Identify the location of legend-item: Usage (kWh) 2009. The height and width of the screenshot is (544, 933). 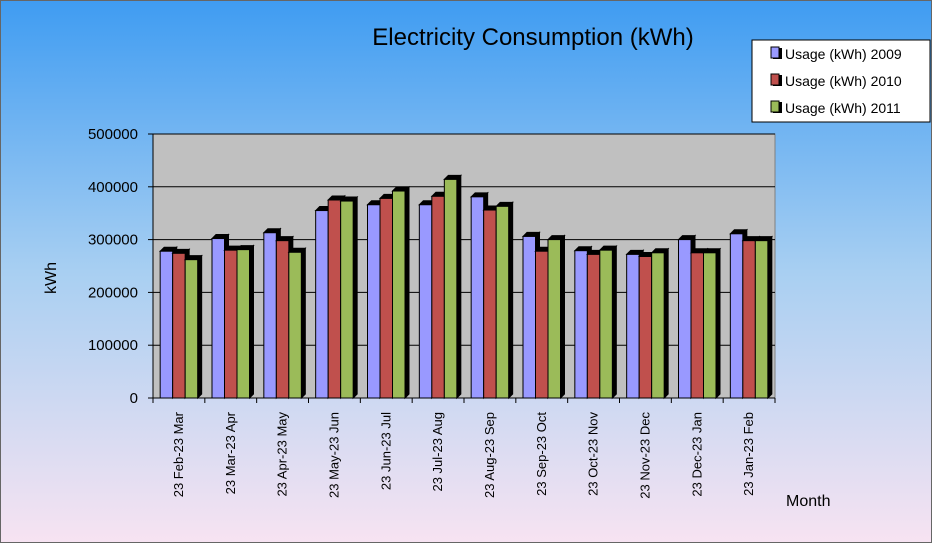
(836, 54).